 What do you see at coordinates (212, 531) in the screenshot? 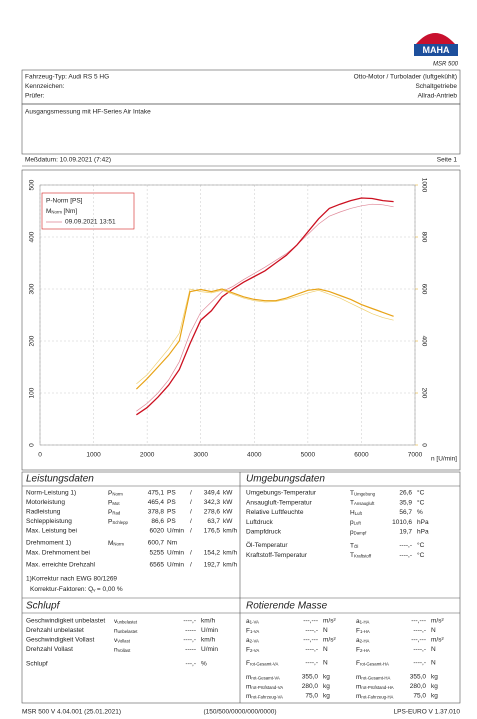
I see `row-value: 176,5` at bounding box center [212, 531].